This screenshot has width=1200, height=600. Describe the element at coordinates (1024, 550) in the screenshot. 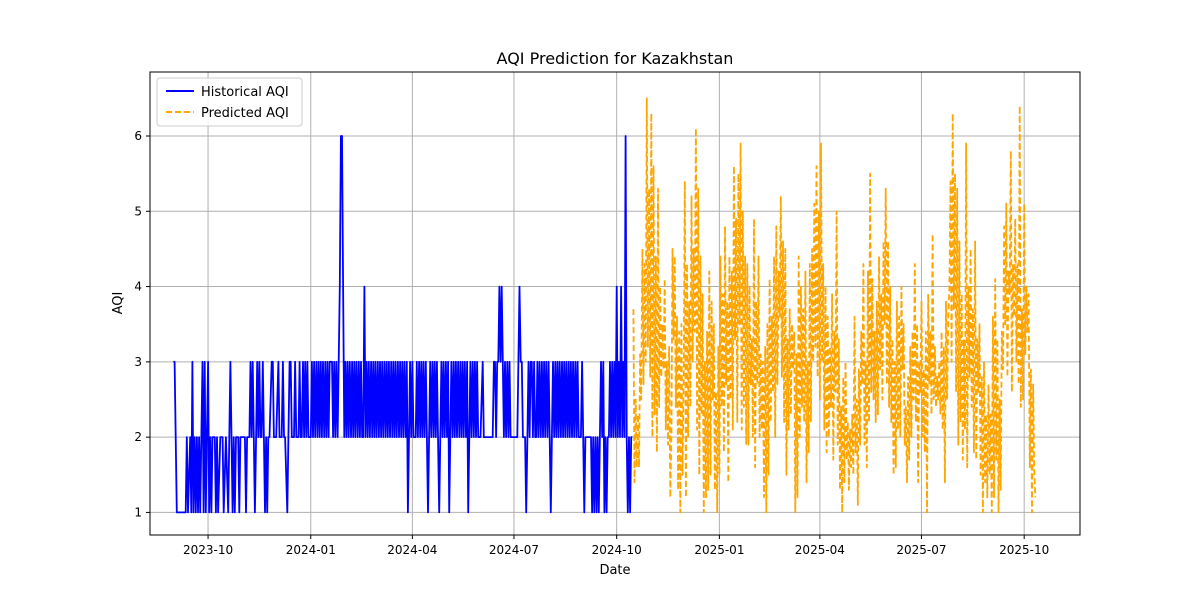

I see `x-tick-label: 2025-10` at that location.